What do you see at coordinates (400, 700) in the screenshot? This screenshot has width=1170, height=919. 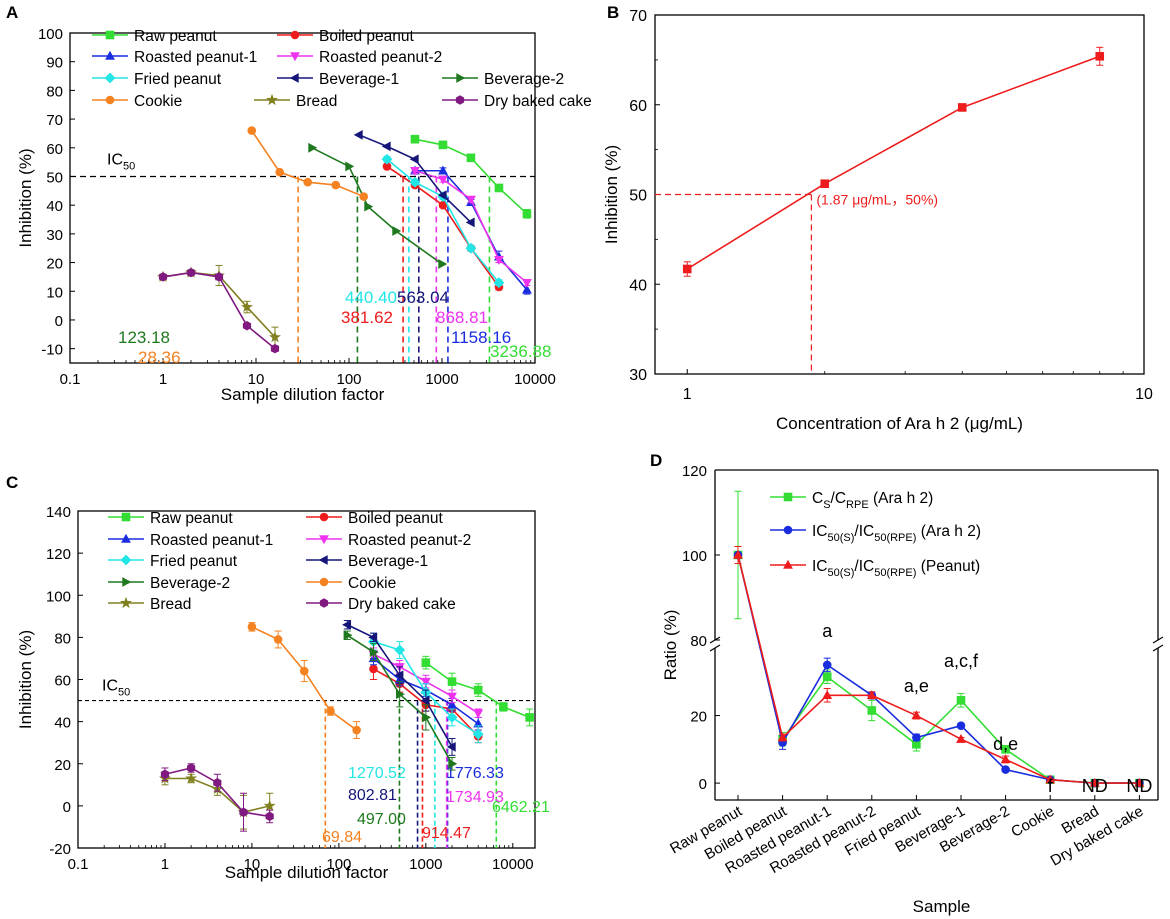 I see `series` at bounding box center [400, 700].